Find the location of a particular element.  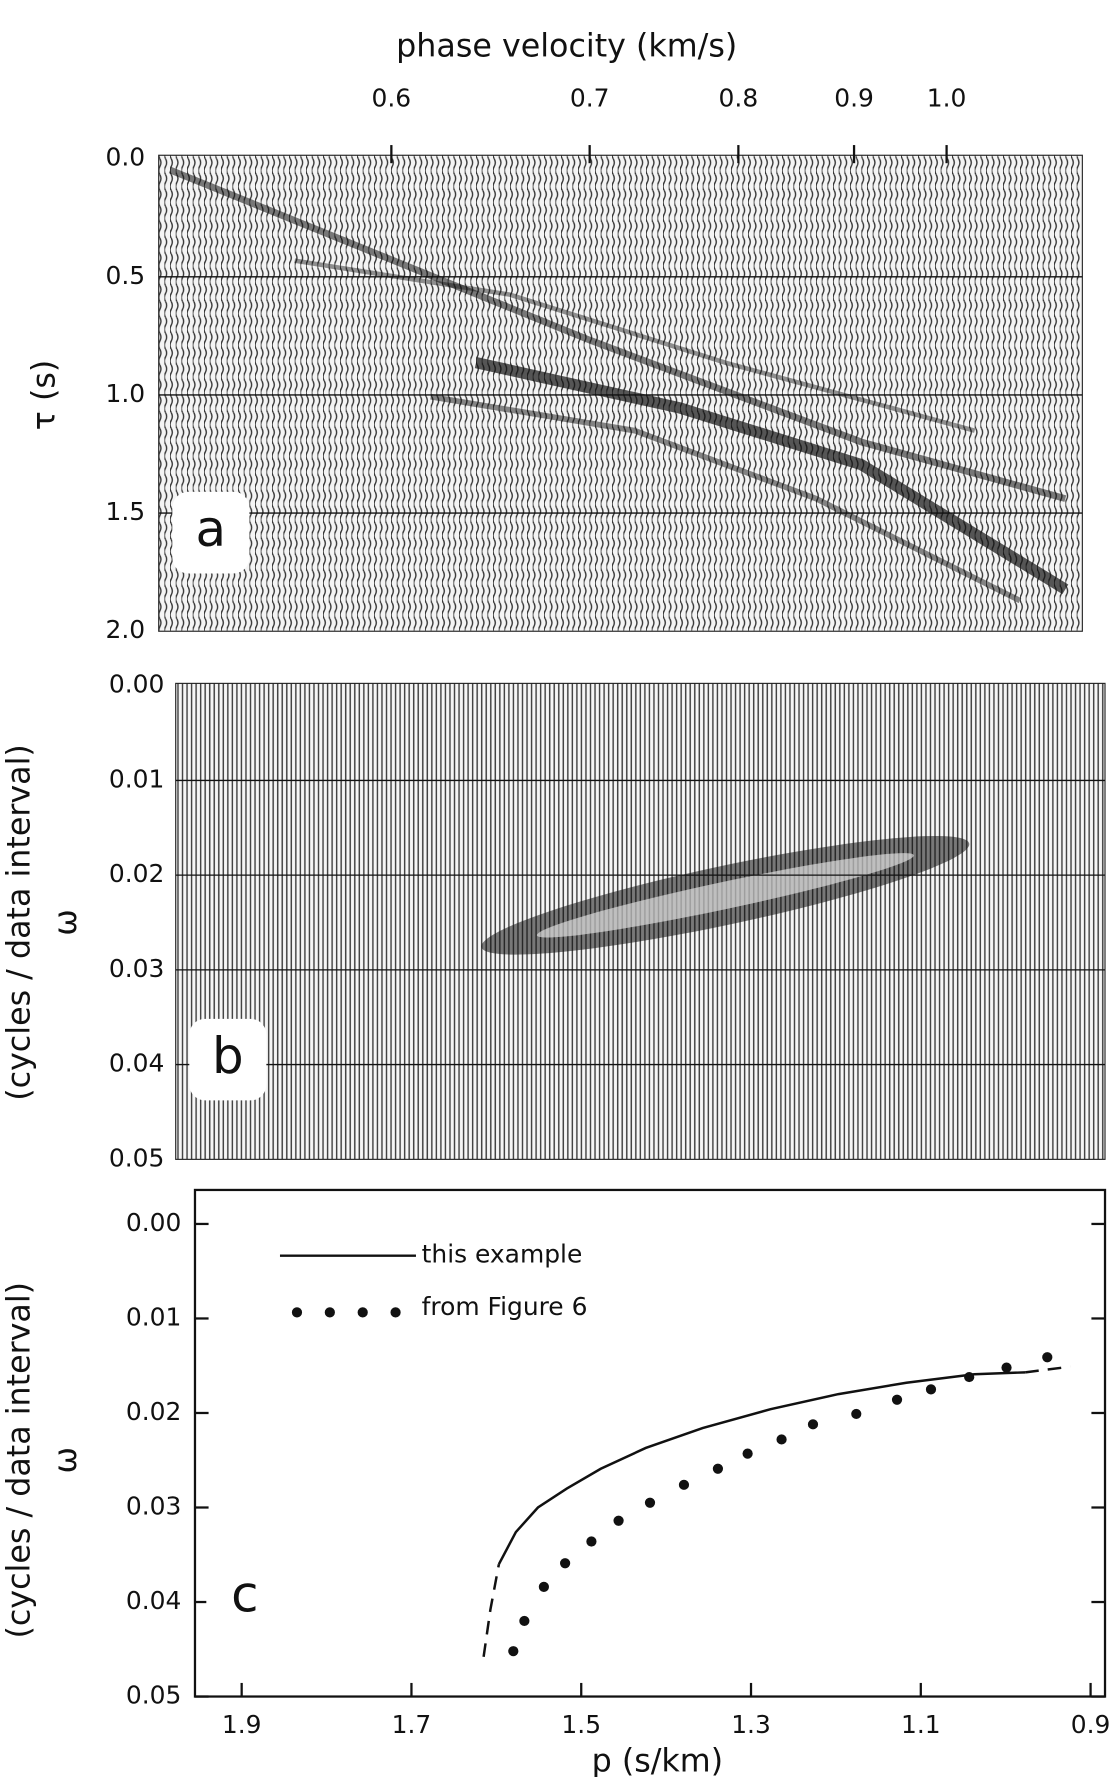

legend-label: from Figure 6 is located at coordinates (505, 1306).